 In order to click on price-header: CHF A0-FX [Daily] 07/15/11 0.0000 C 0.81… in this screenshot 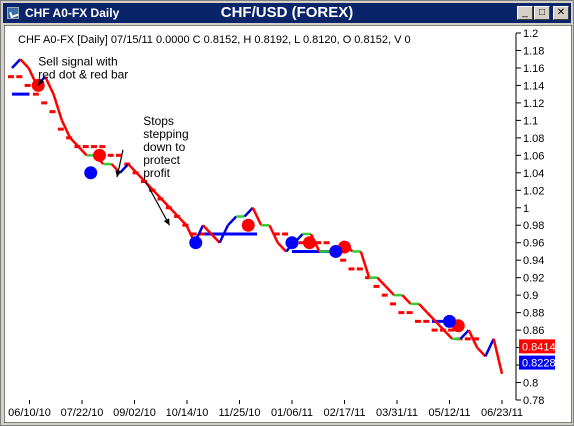, I will do `click(214, 40)`.